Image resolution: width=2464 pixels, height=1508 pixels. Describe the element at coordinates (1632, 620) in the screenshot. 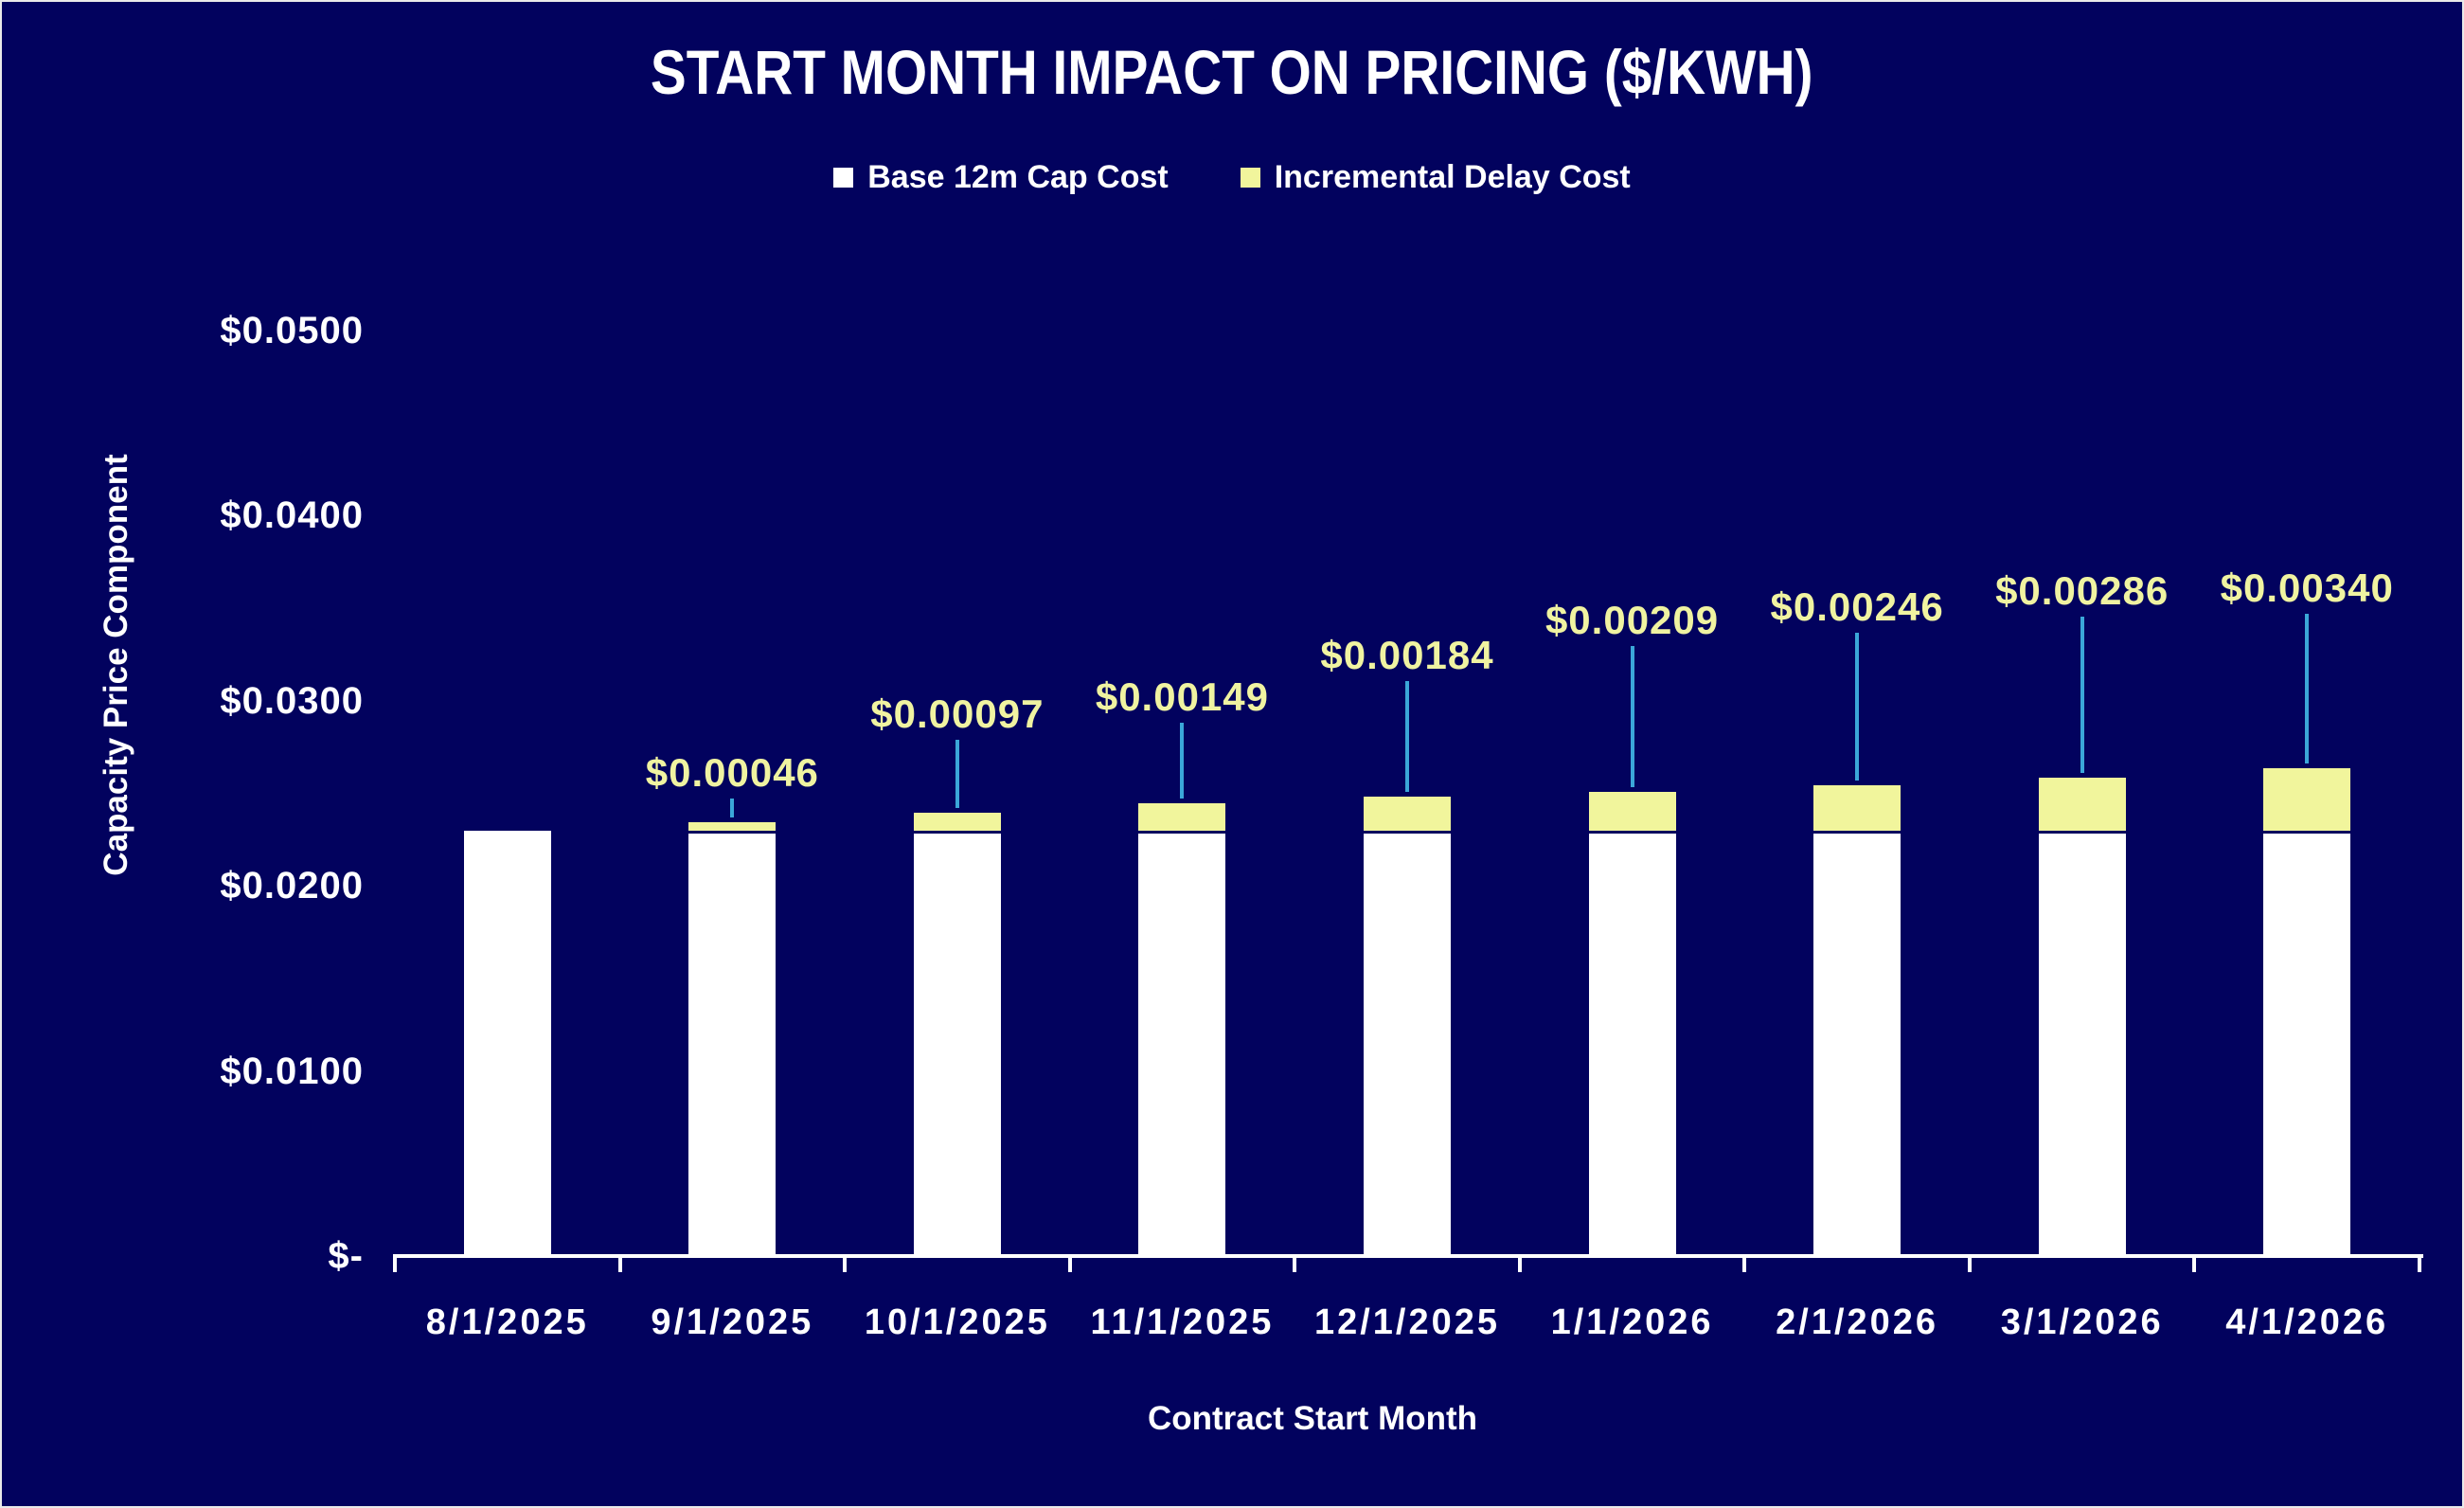

I see `data-label: $0.00209` at that location.